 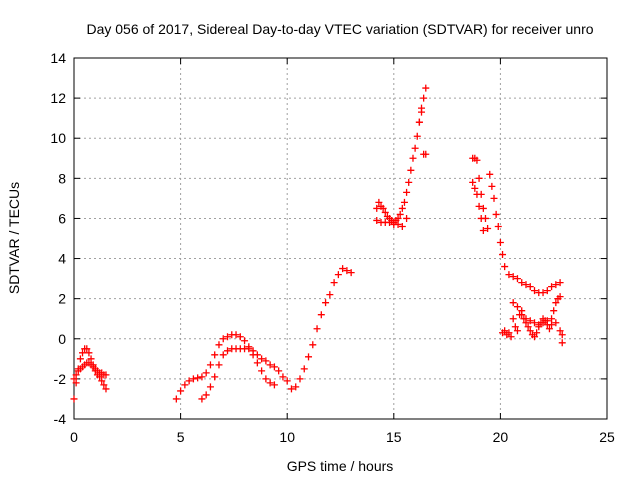 I want to click on series-arc-4-a, so click(x=516, y=225).